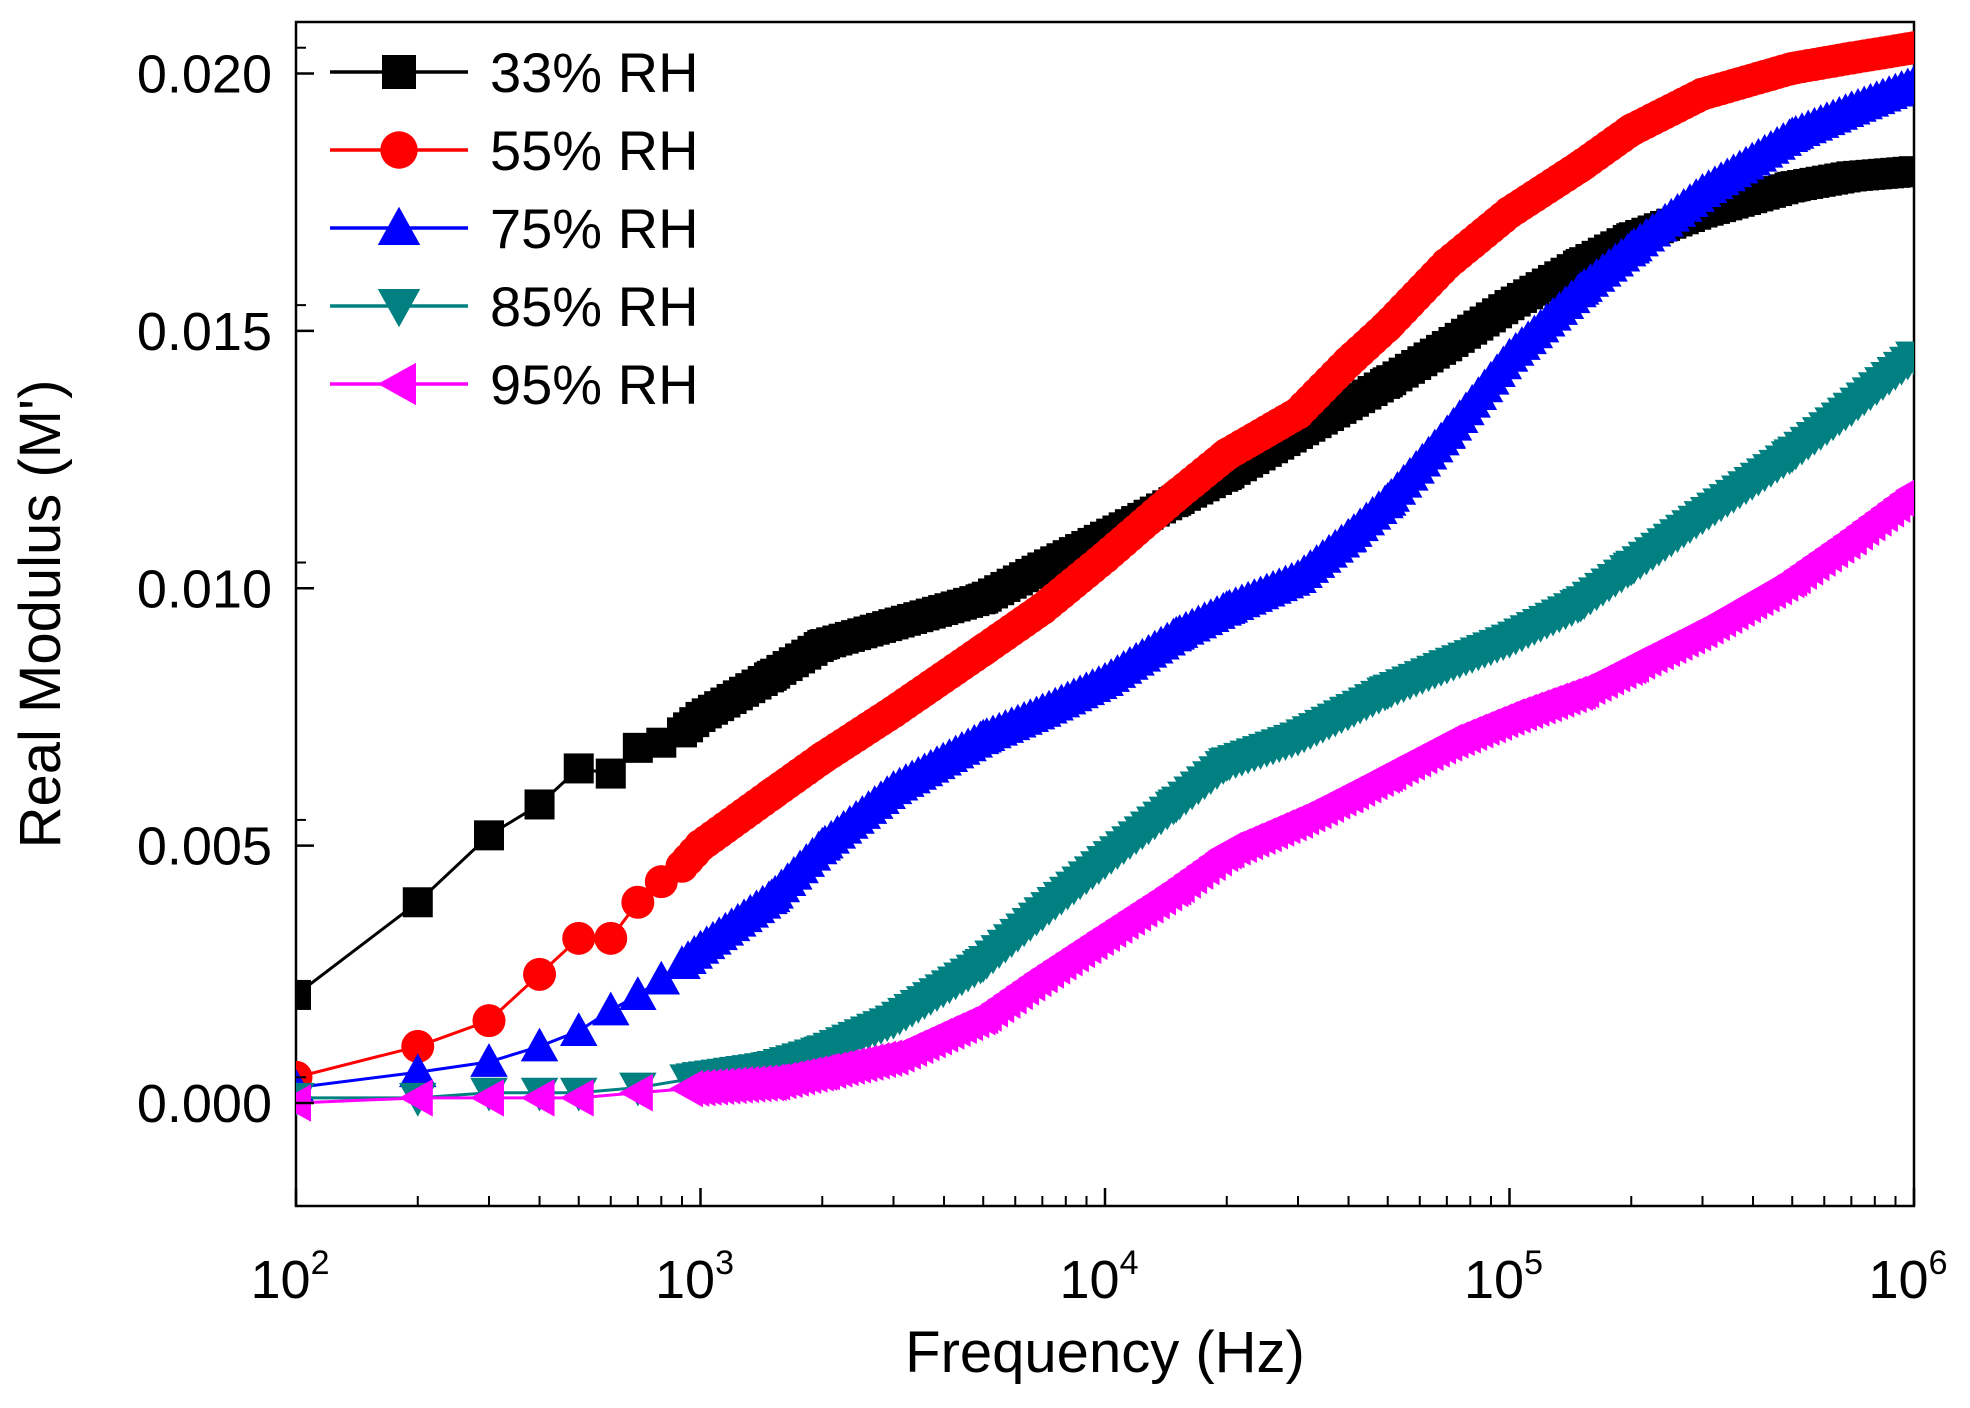 The width and height of the screenshot is (1970, 1408). I want to click on x-tick-label: 10⁶, so click(1908, 1277).